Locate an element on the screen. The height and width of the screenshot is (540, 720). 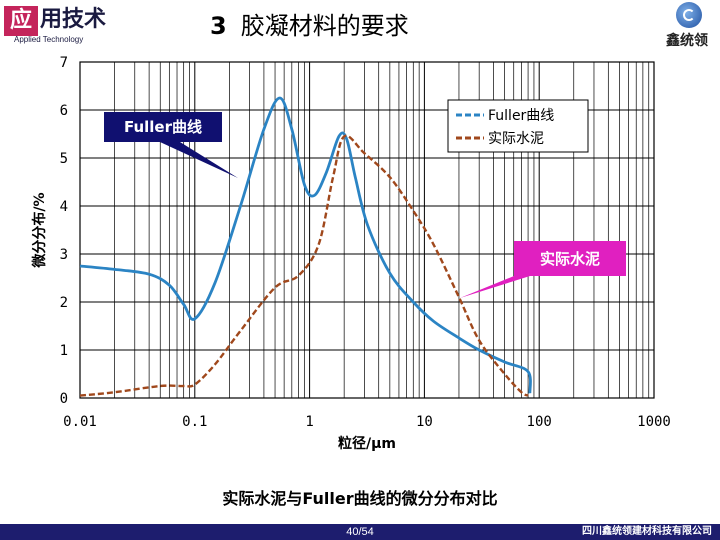
legend-cement-label: 实际水泥 is located at coordinates (516, 139).